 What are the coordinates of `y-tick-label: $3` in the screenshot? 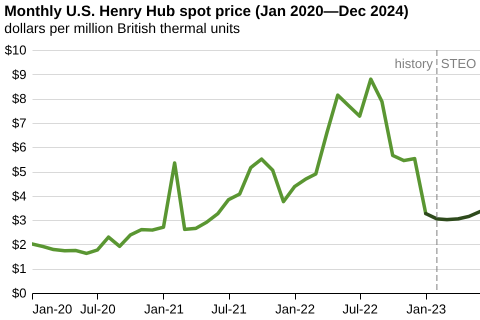 It's located at (19, 220).